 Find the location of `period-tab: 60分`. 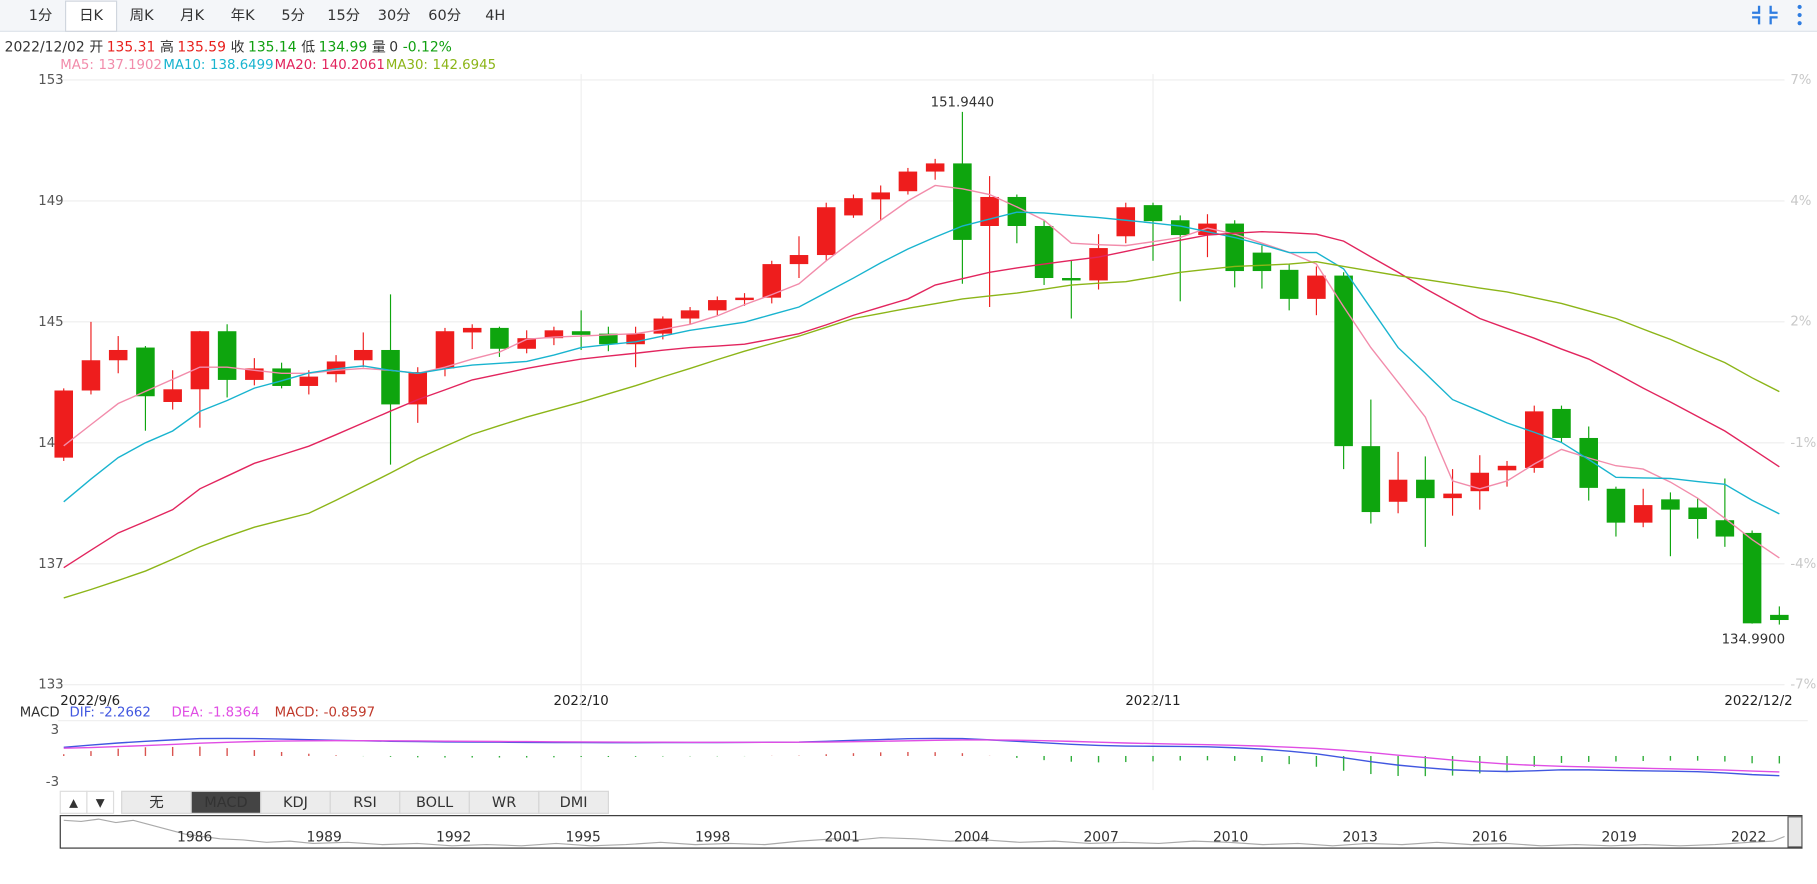

period-tab: 60分 is located at coordinates (444, 15).